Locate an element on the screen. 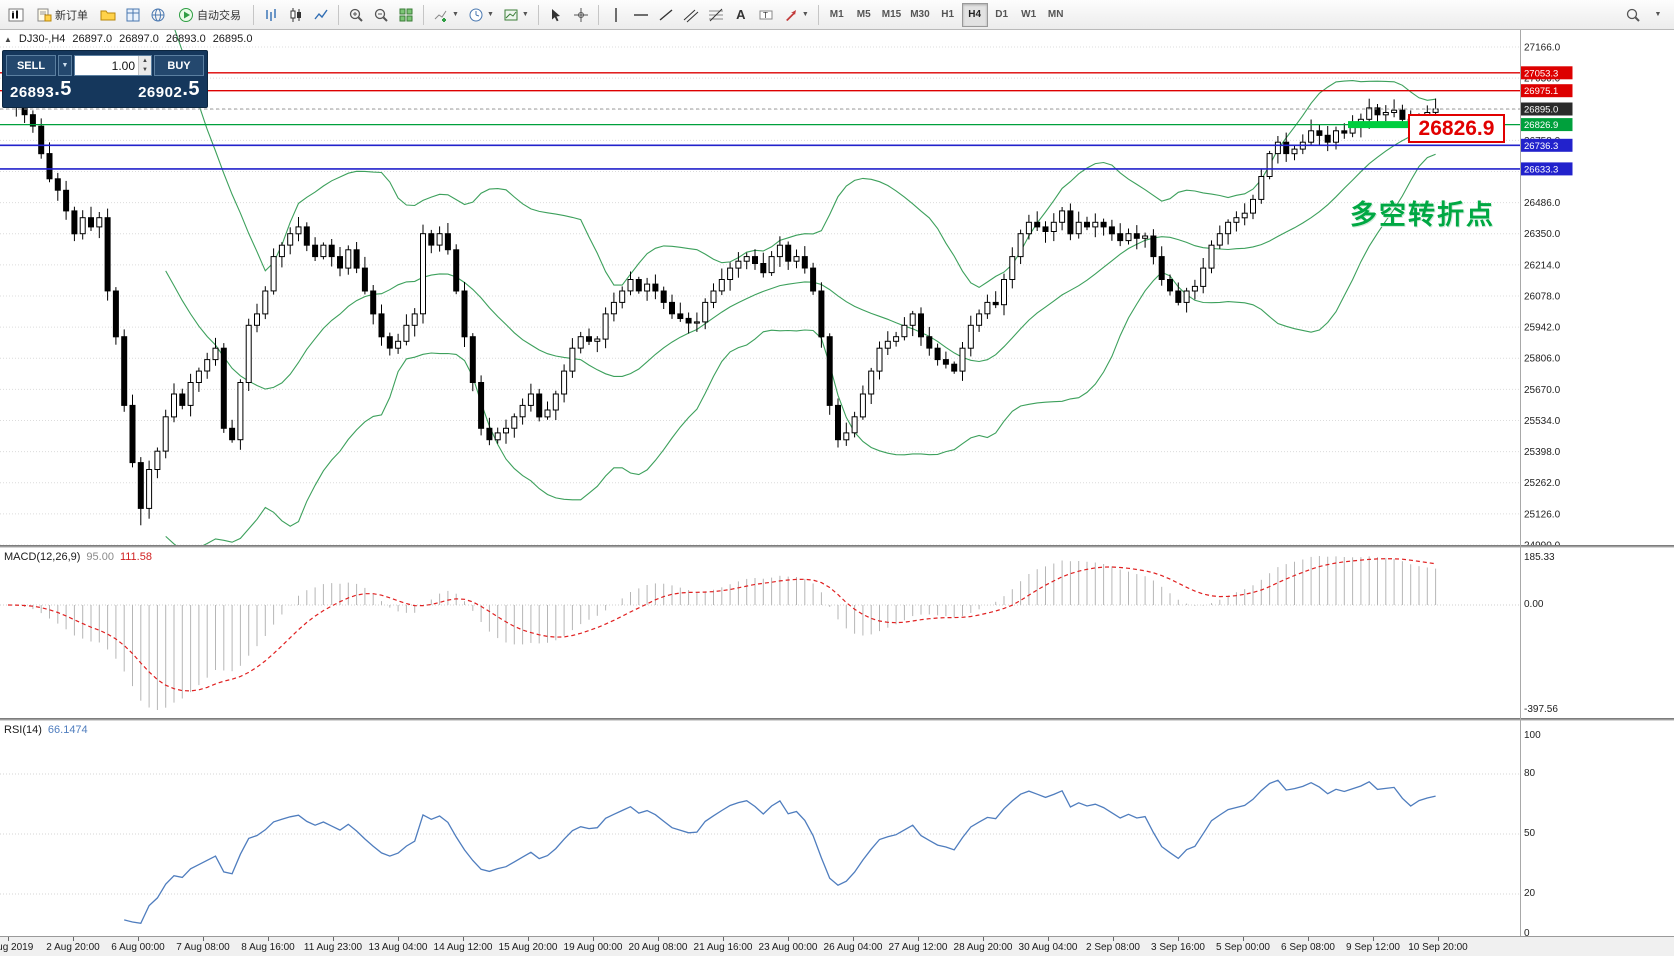  crosshair-button is located at coordinates (581, 15).